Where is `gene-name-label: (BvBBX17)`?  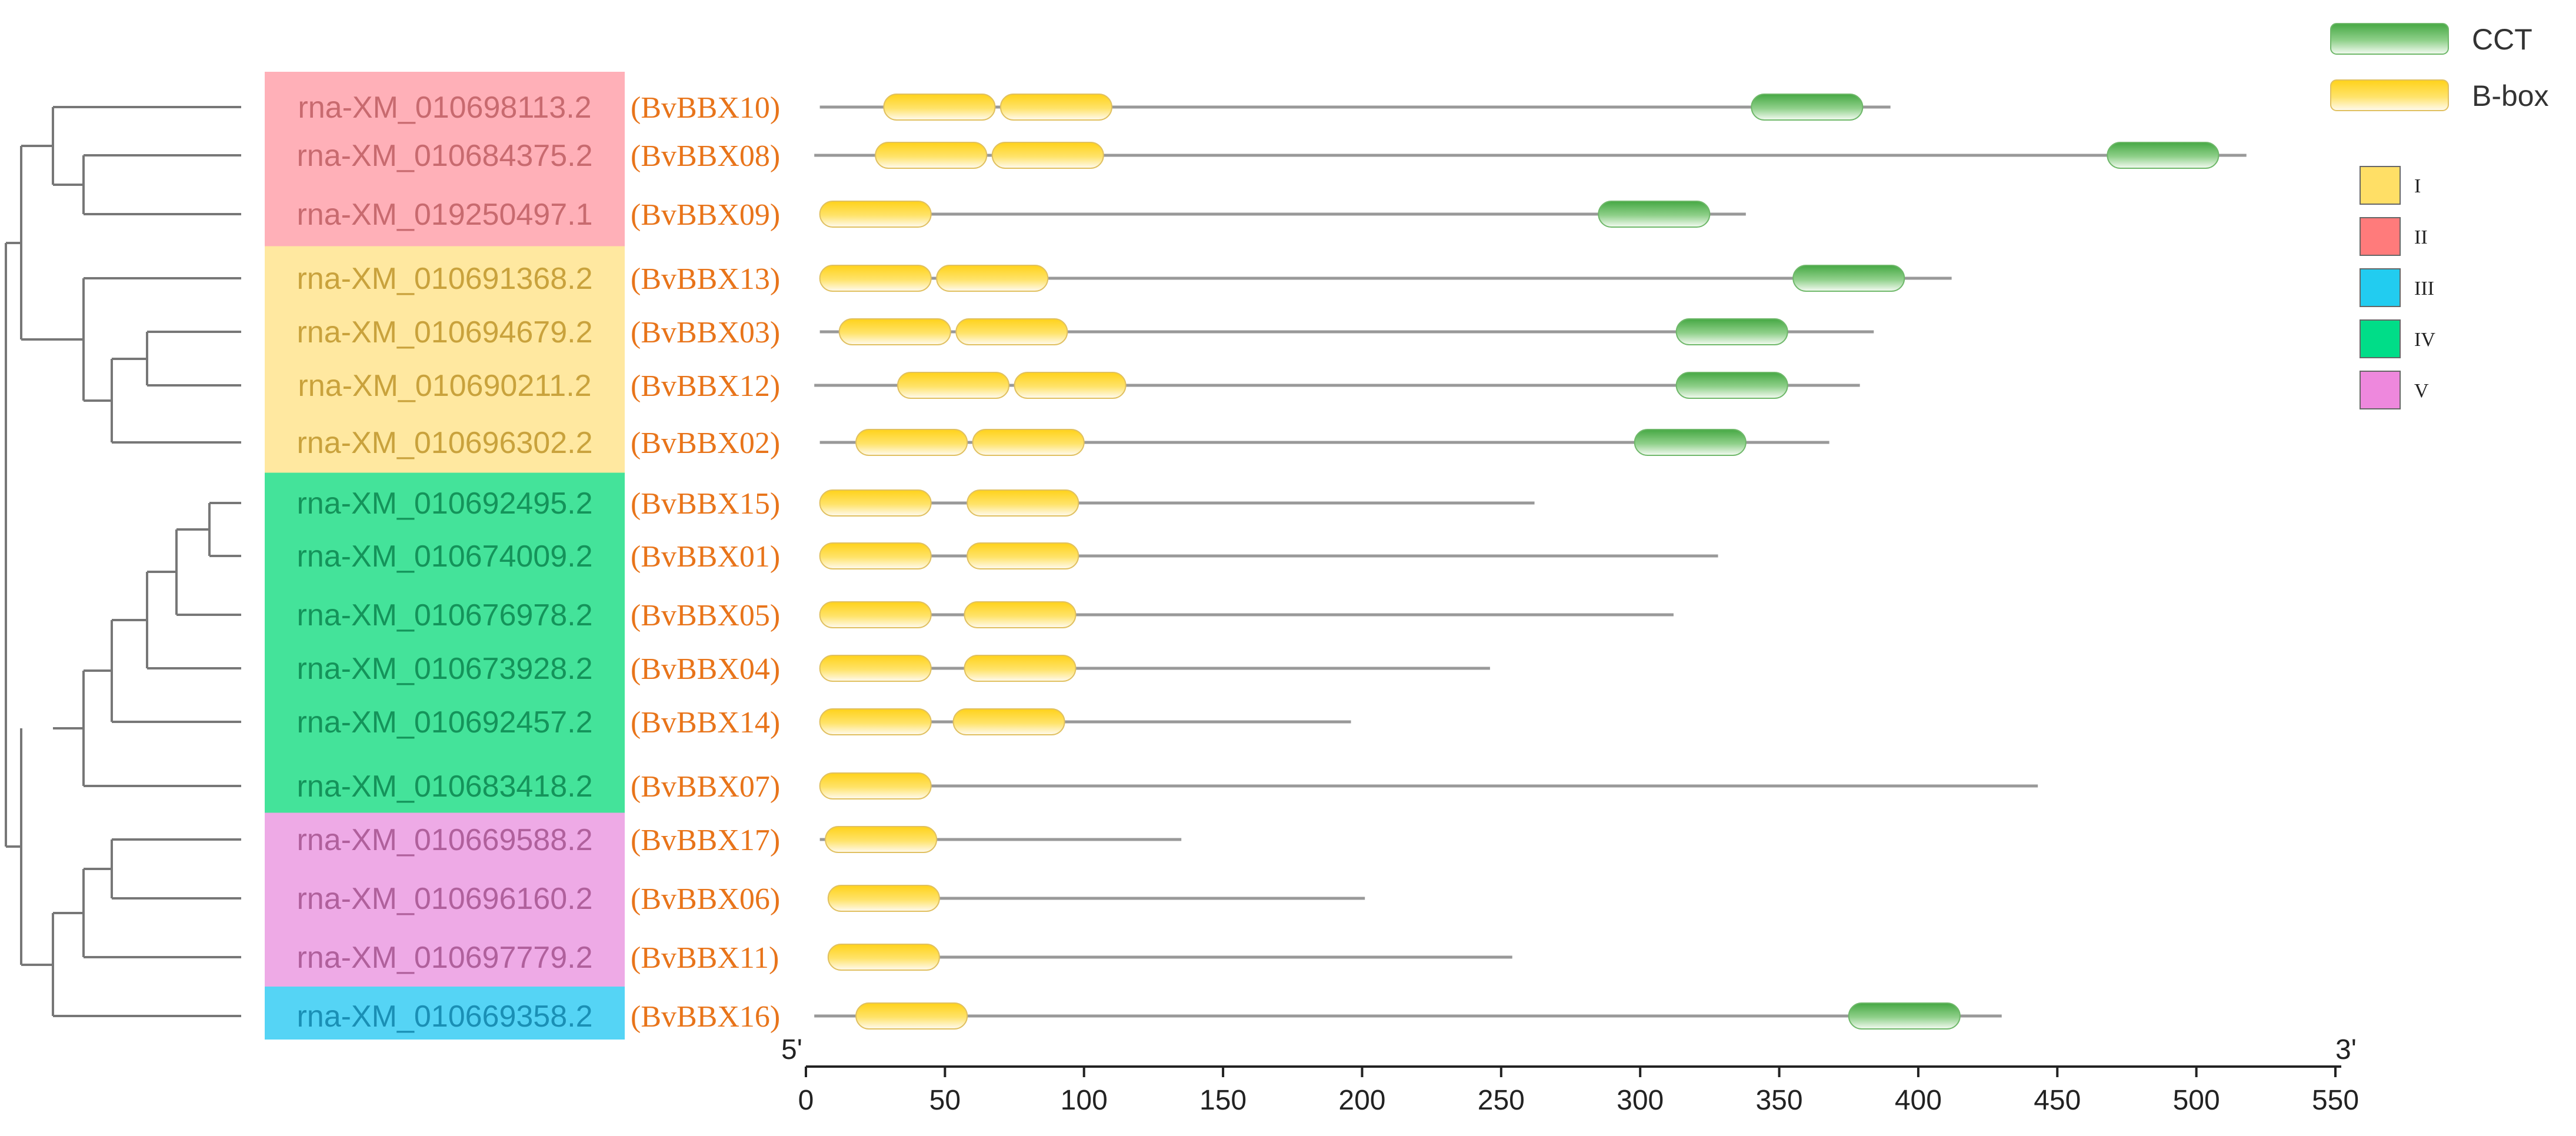 gene-name-label: (BvBBX17) is located at coordinates (705, 841).